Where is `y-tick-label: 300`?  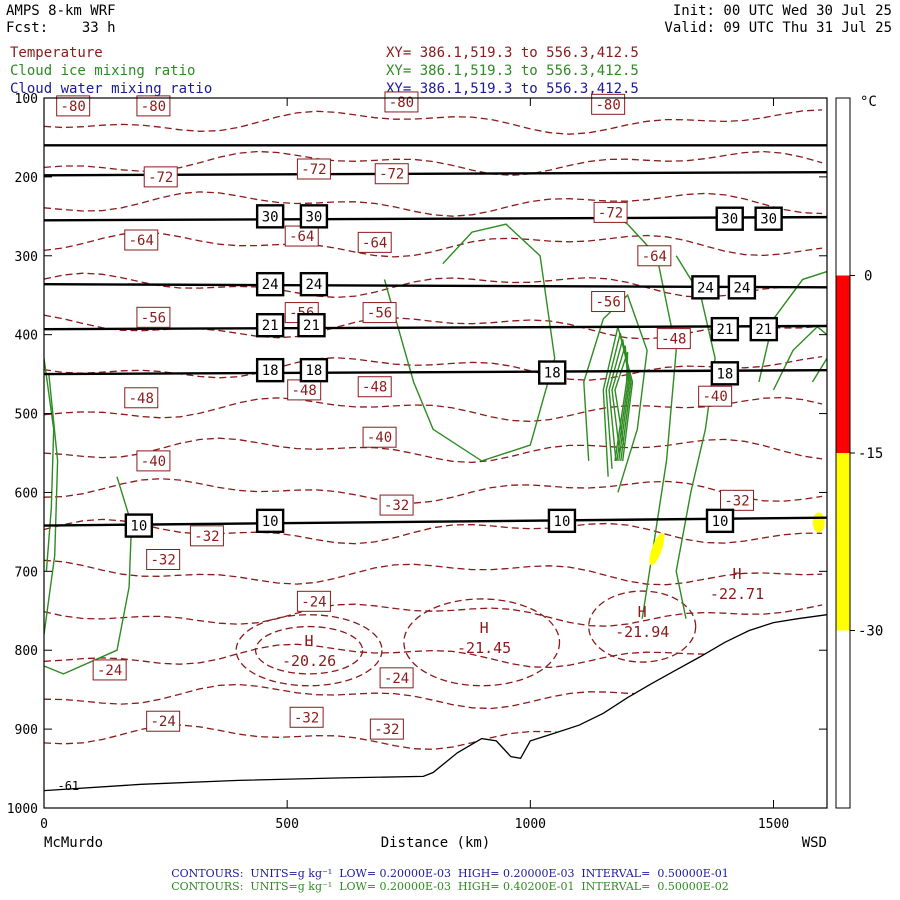
y-tick-label: 300 is located at coordinates (26, 257).